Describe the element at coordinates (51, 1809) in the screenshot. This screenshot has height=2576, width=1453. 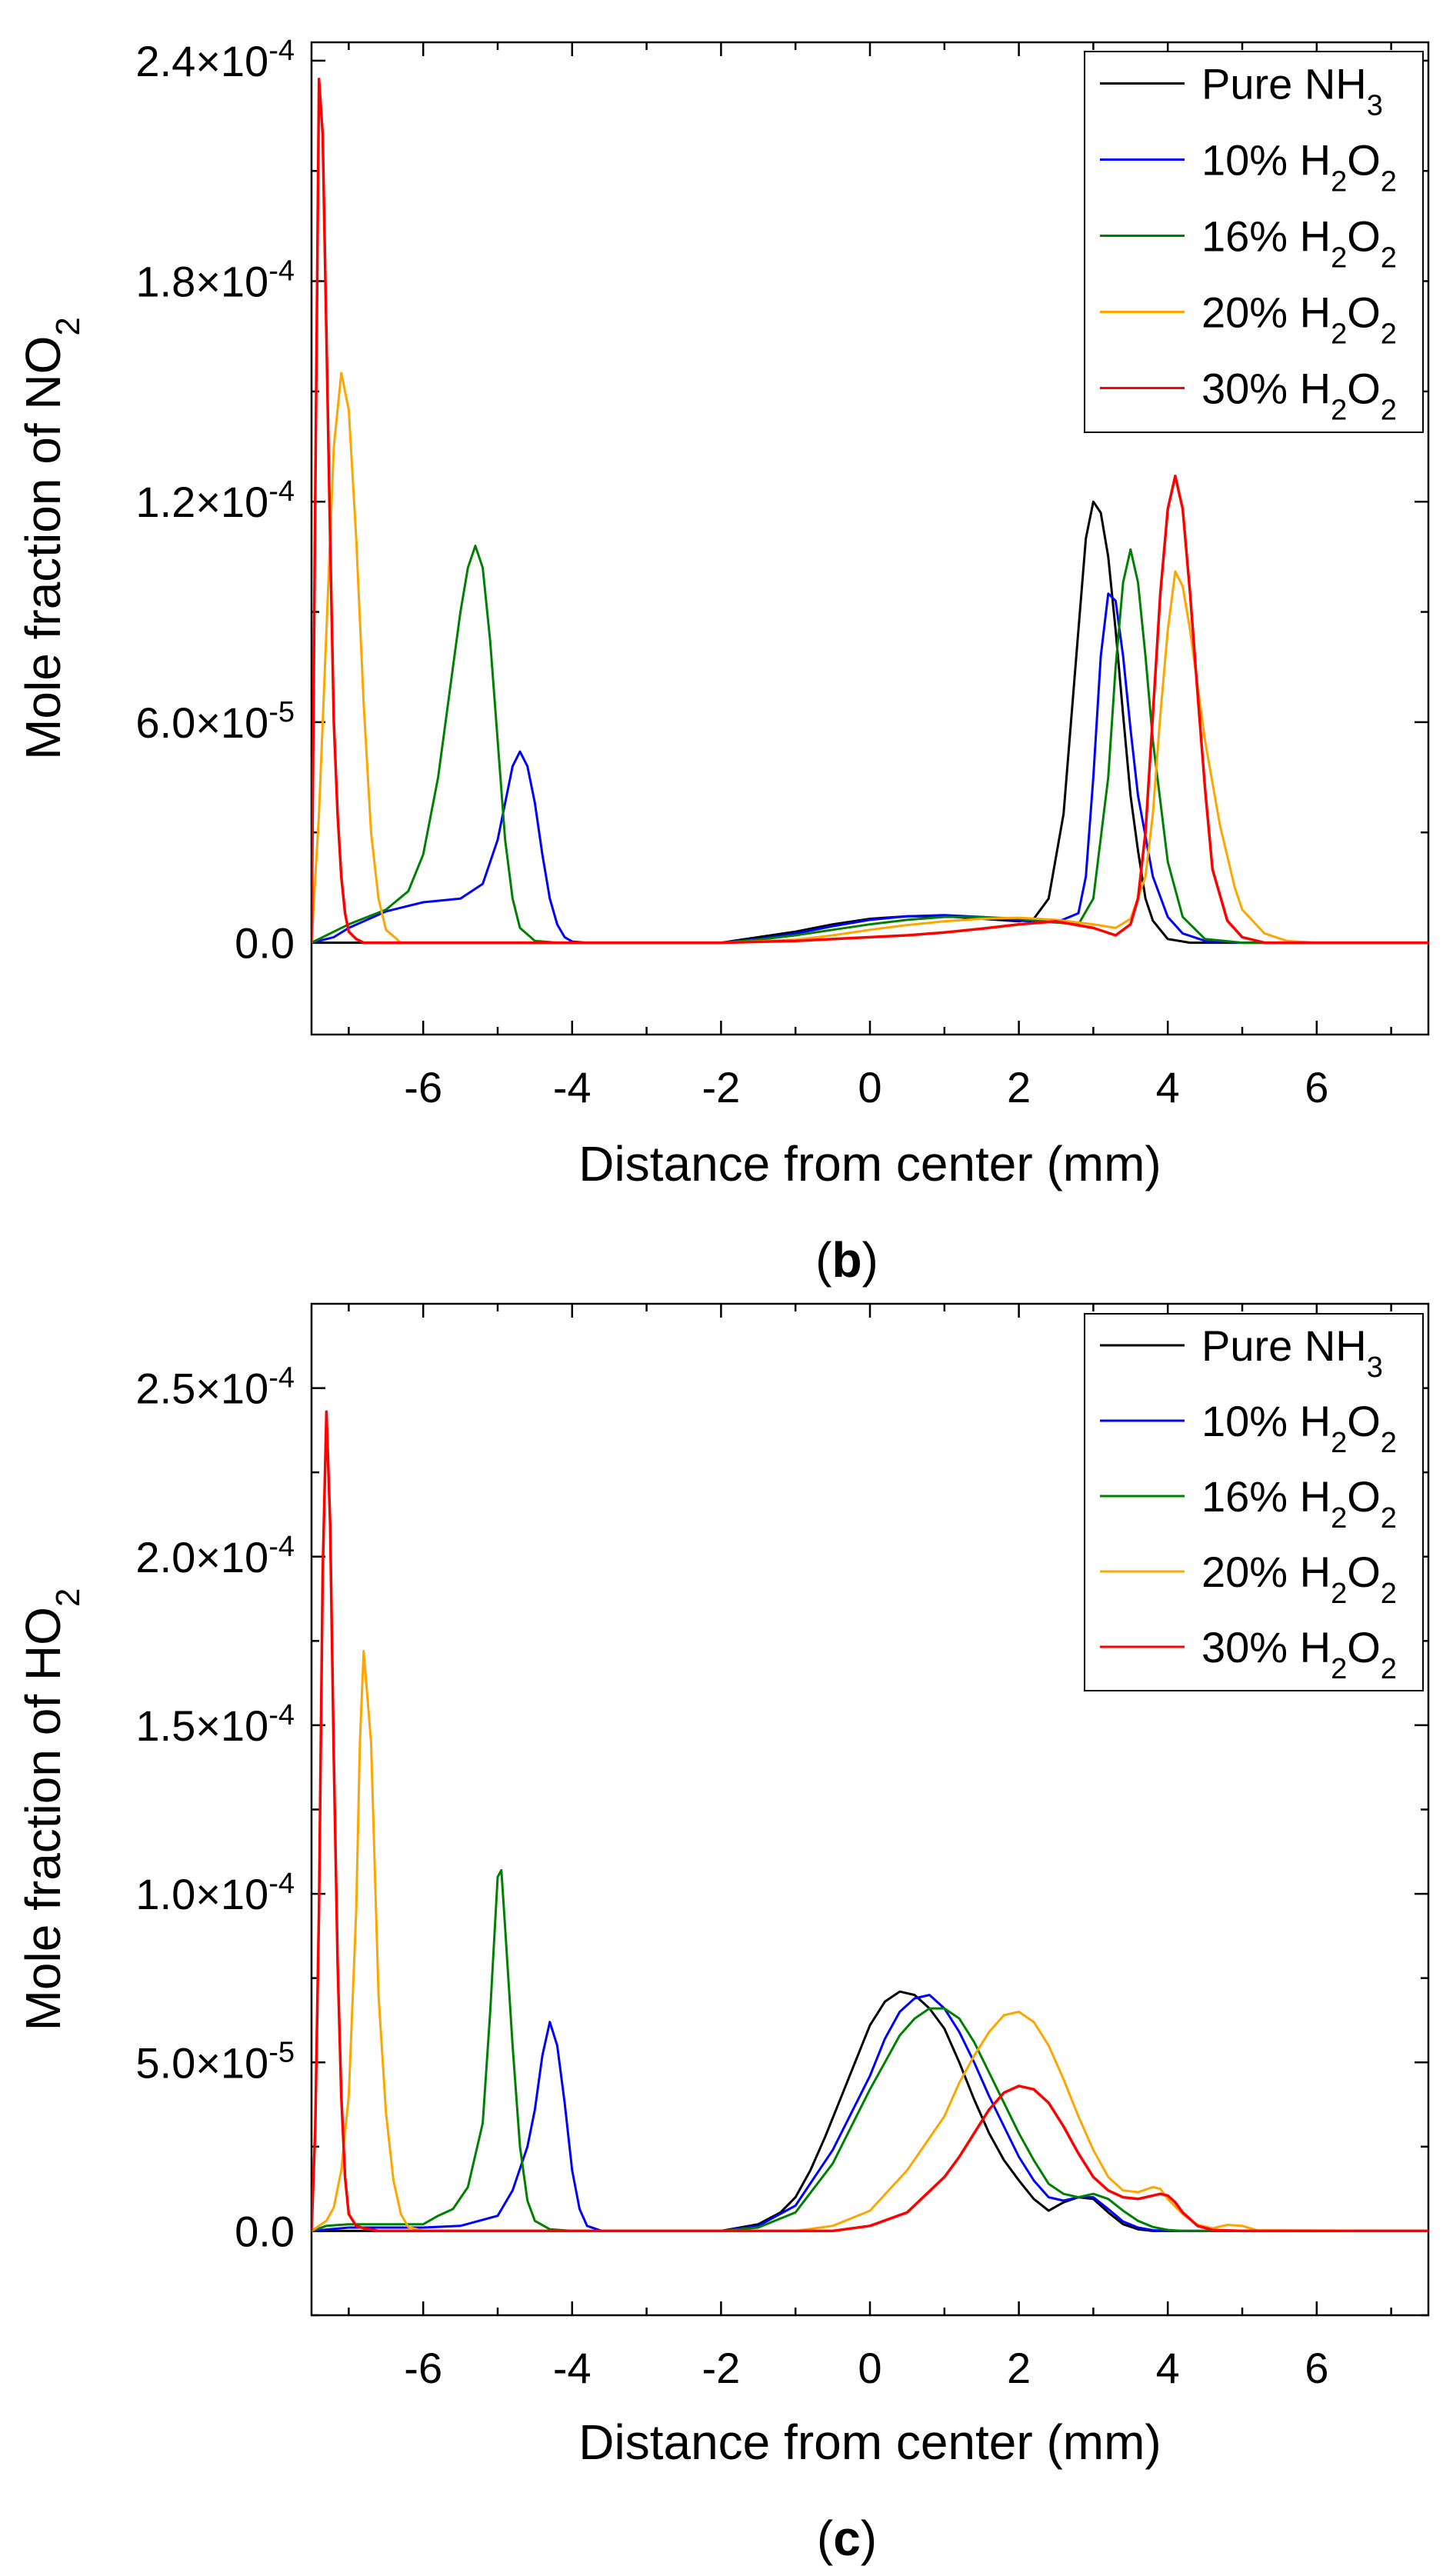
I see `y-axis-label: Mole fraction of HO2` at that location.